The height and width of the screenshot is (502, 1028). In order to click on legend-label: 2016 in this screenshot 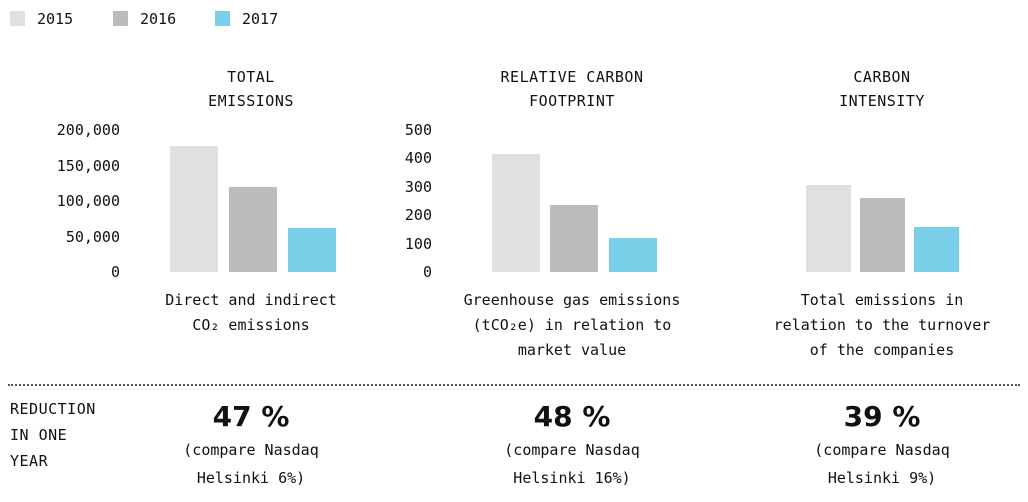, I will do `click(158, 19)`.